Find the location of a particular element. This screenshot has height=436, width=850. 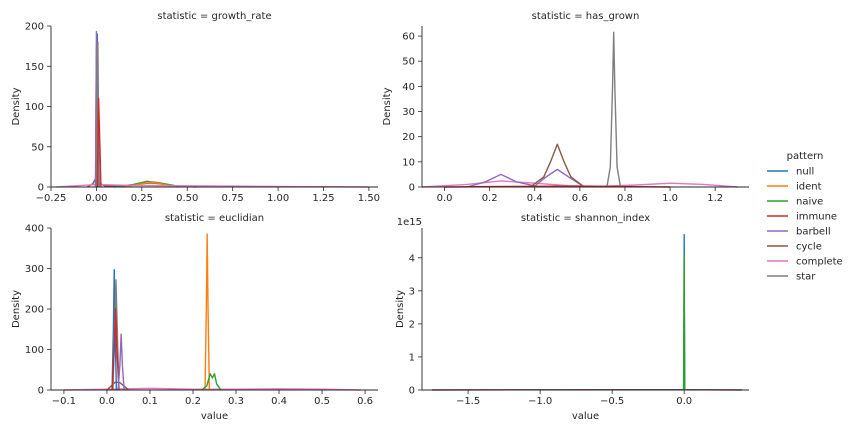

y-tick-label: 4 is located at coordinates (412, 258).